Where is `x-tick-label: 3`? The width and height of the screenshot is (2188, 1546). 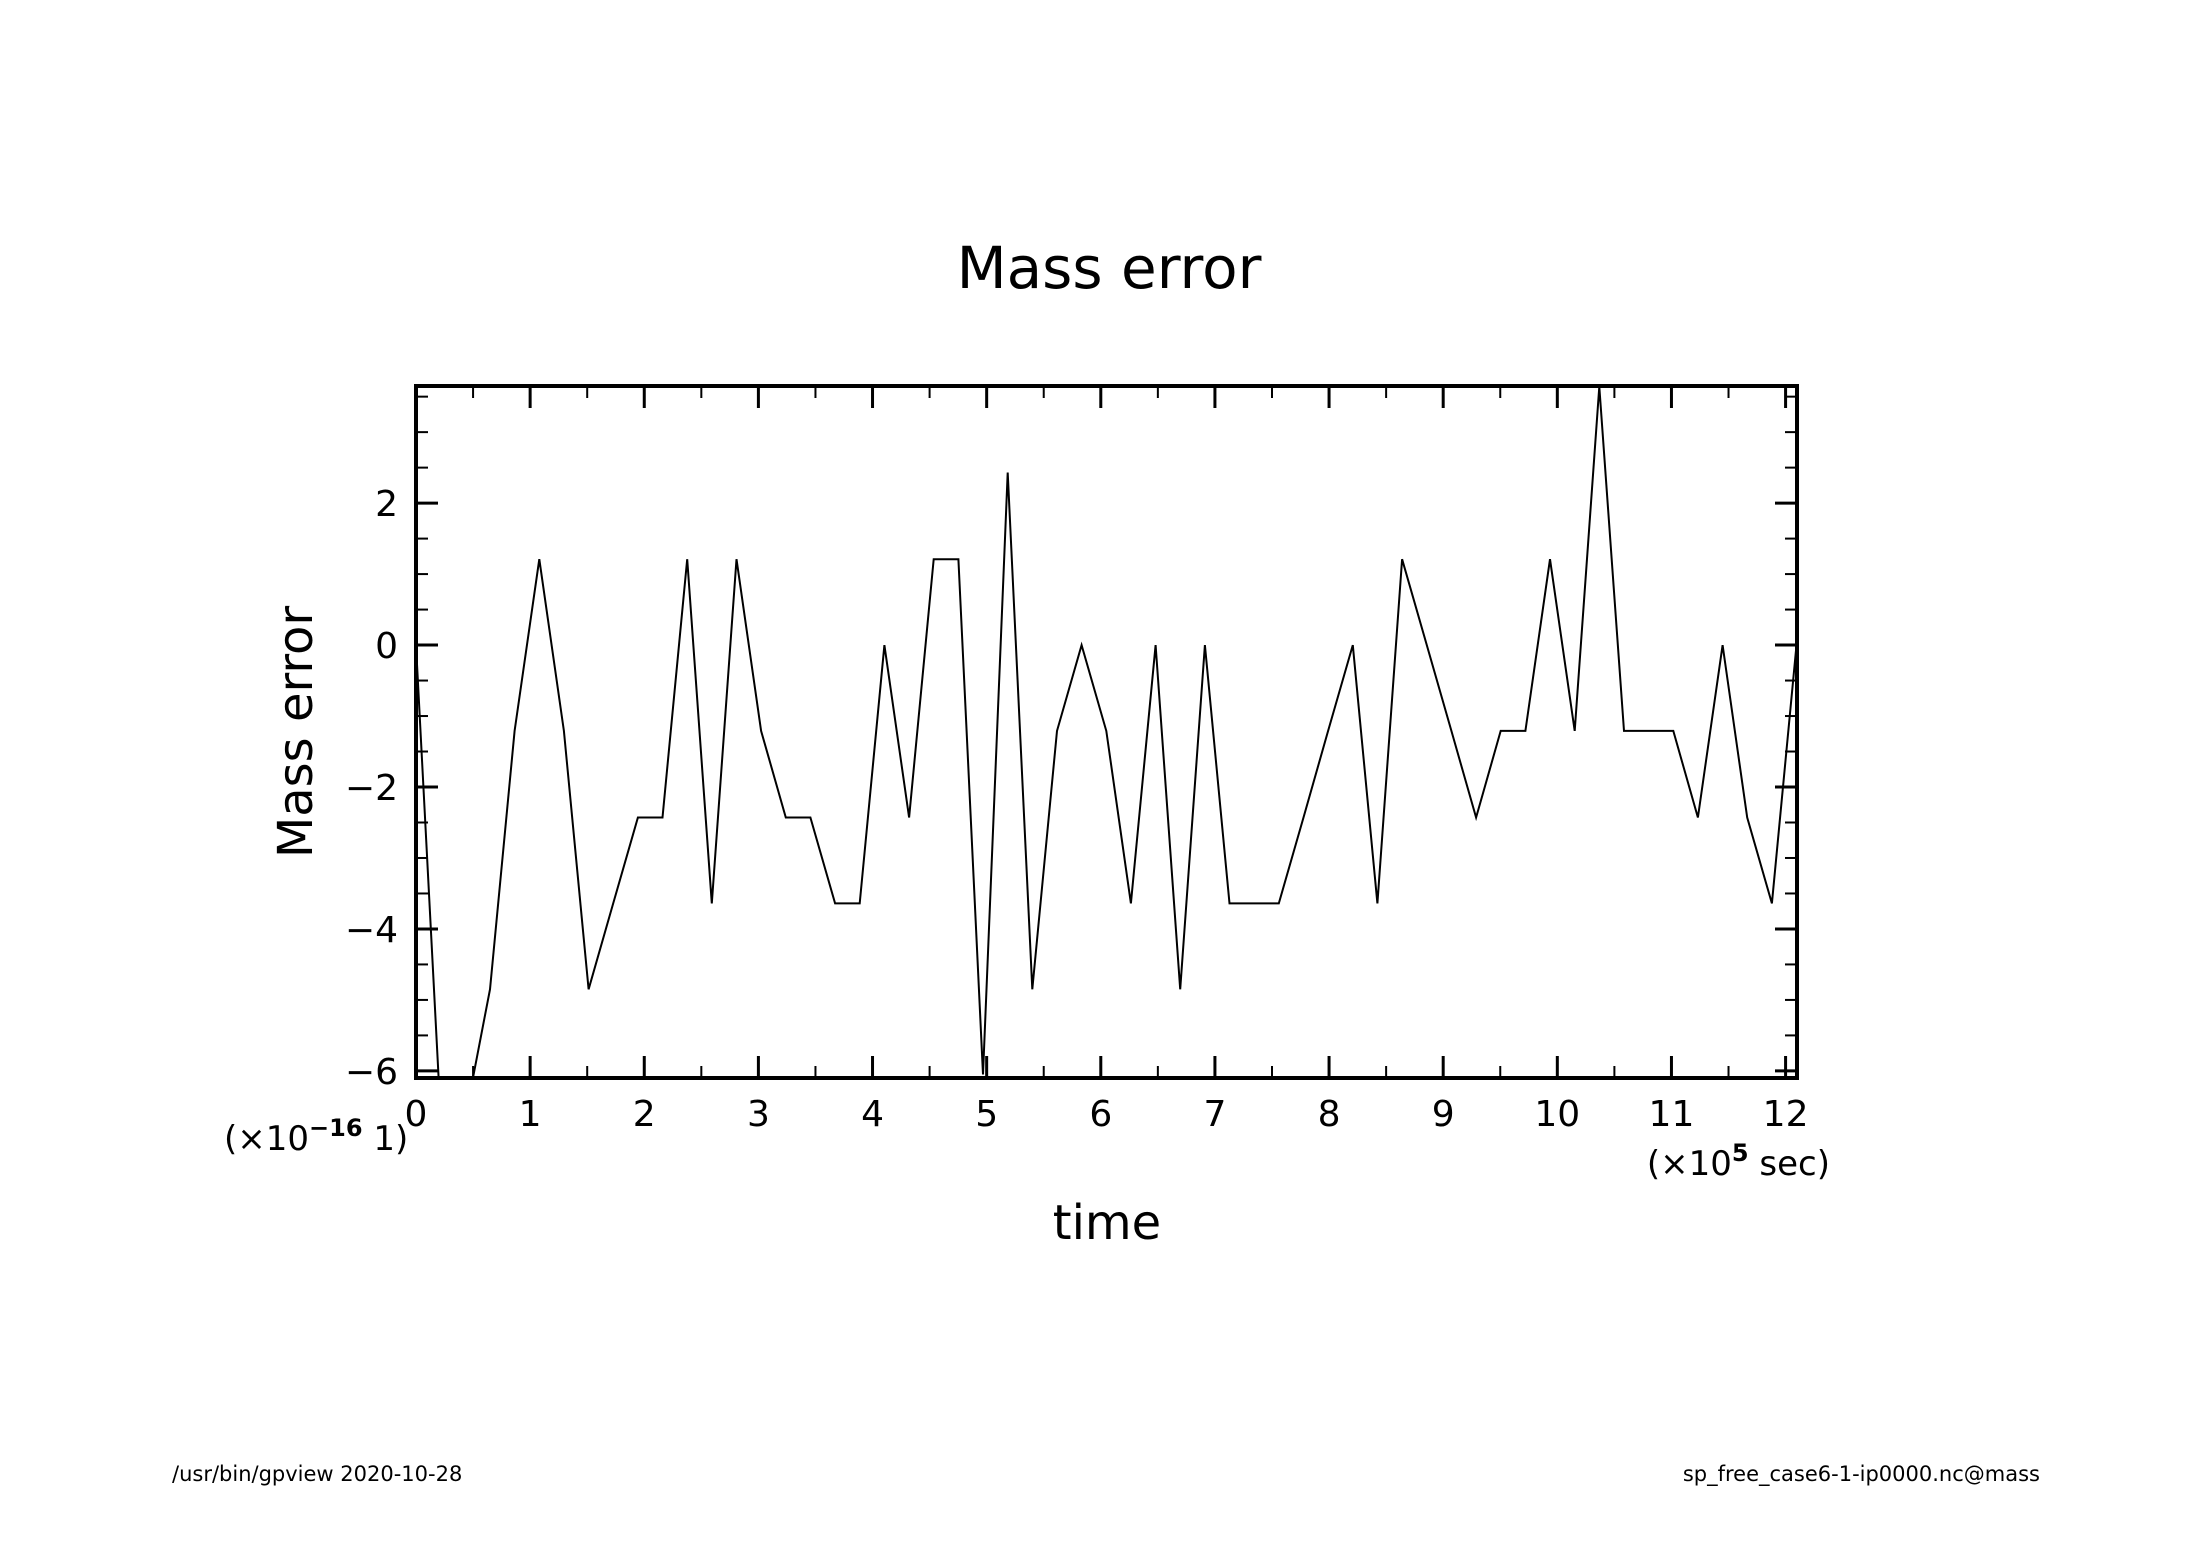 x-tick-label: 3 is located at coordinates (758, 1114).